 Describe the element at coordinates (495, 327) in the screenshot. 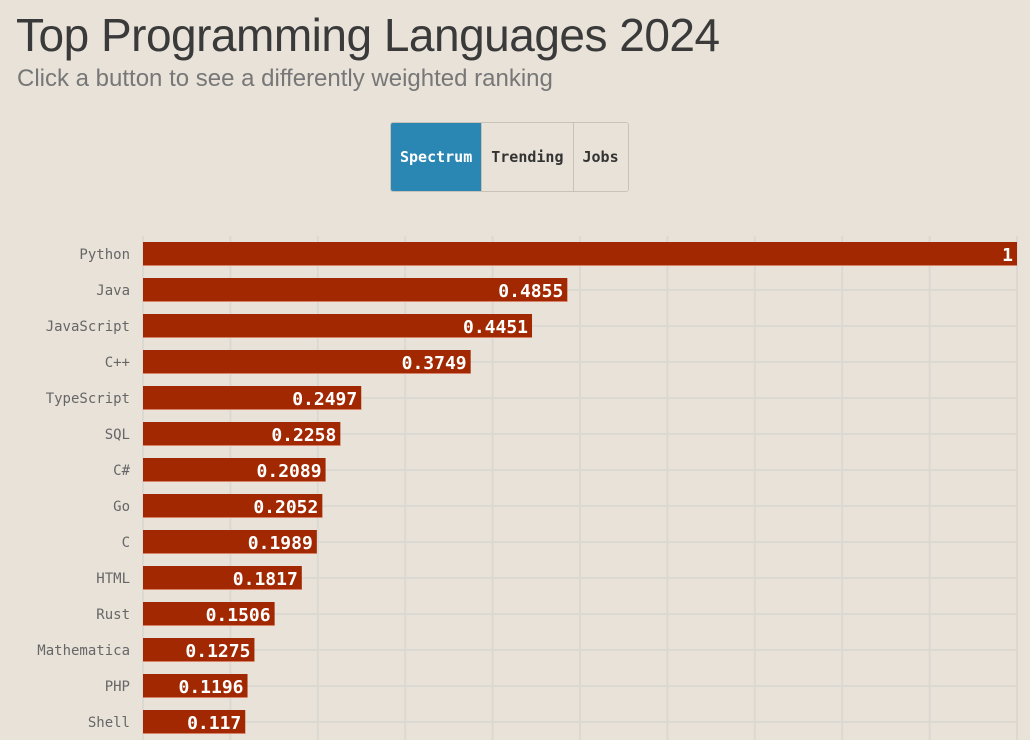

I see `value-label: 0.4451` at that location.